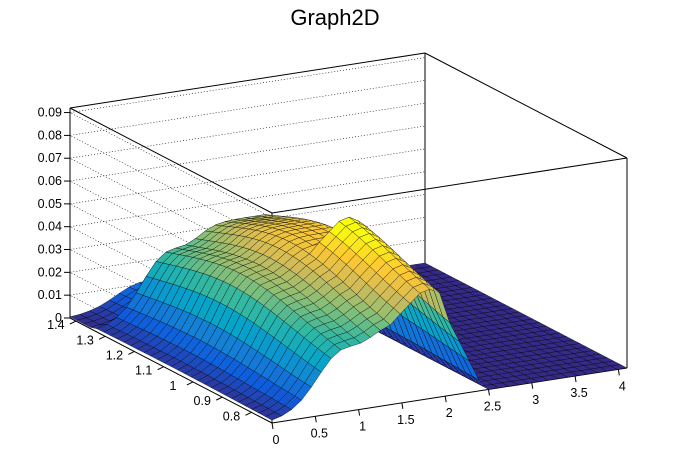  I want to click on x-tick-label: 2, so click(449, 413).